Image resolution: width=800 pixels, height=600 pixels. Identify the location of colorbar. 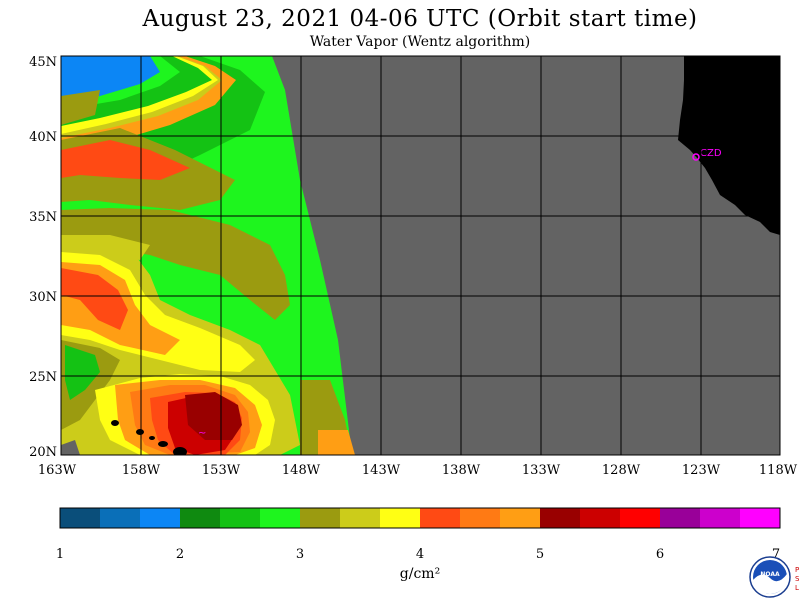
(420, 518).